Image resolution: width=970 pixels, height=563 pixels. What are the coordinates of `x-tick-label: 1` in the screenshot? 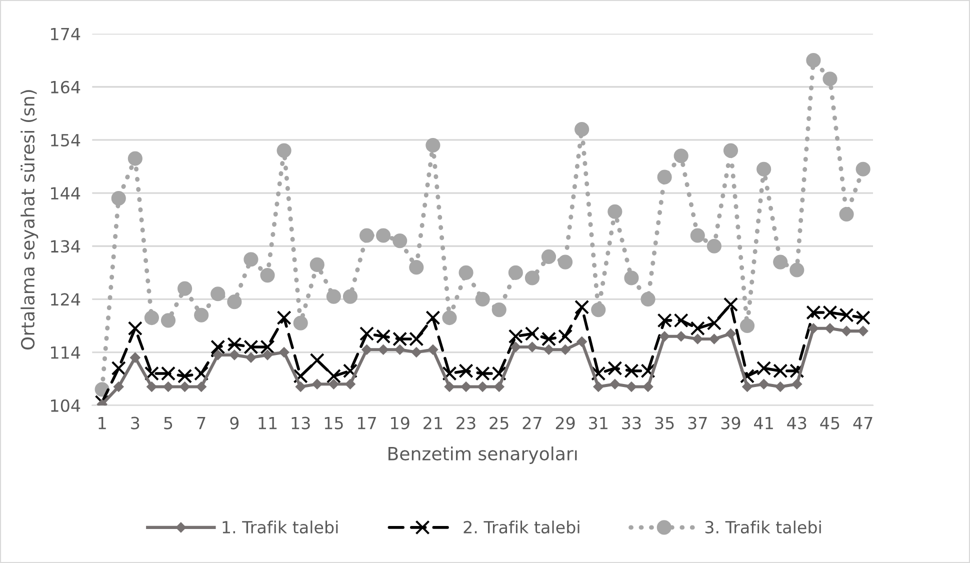 It's located at (102, 423).